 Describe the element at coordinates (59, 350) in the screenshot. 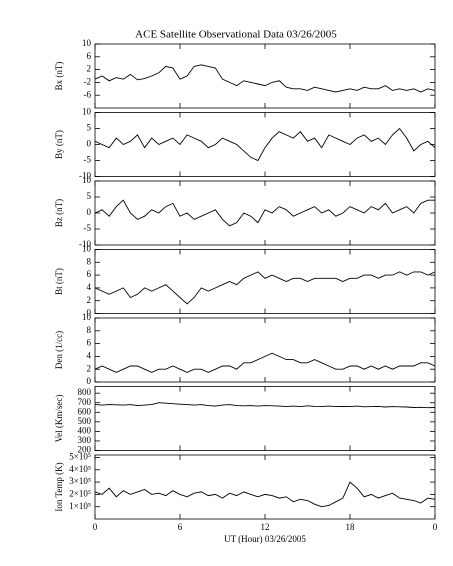

I see `y-axis-label: Den (1/cc)` at that location.